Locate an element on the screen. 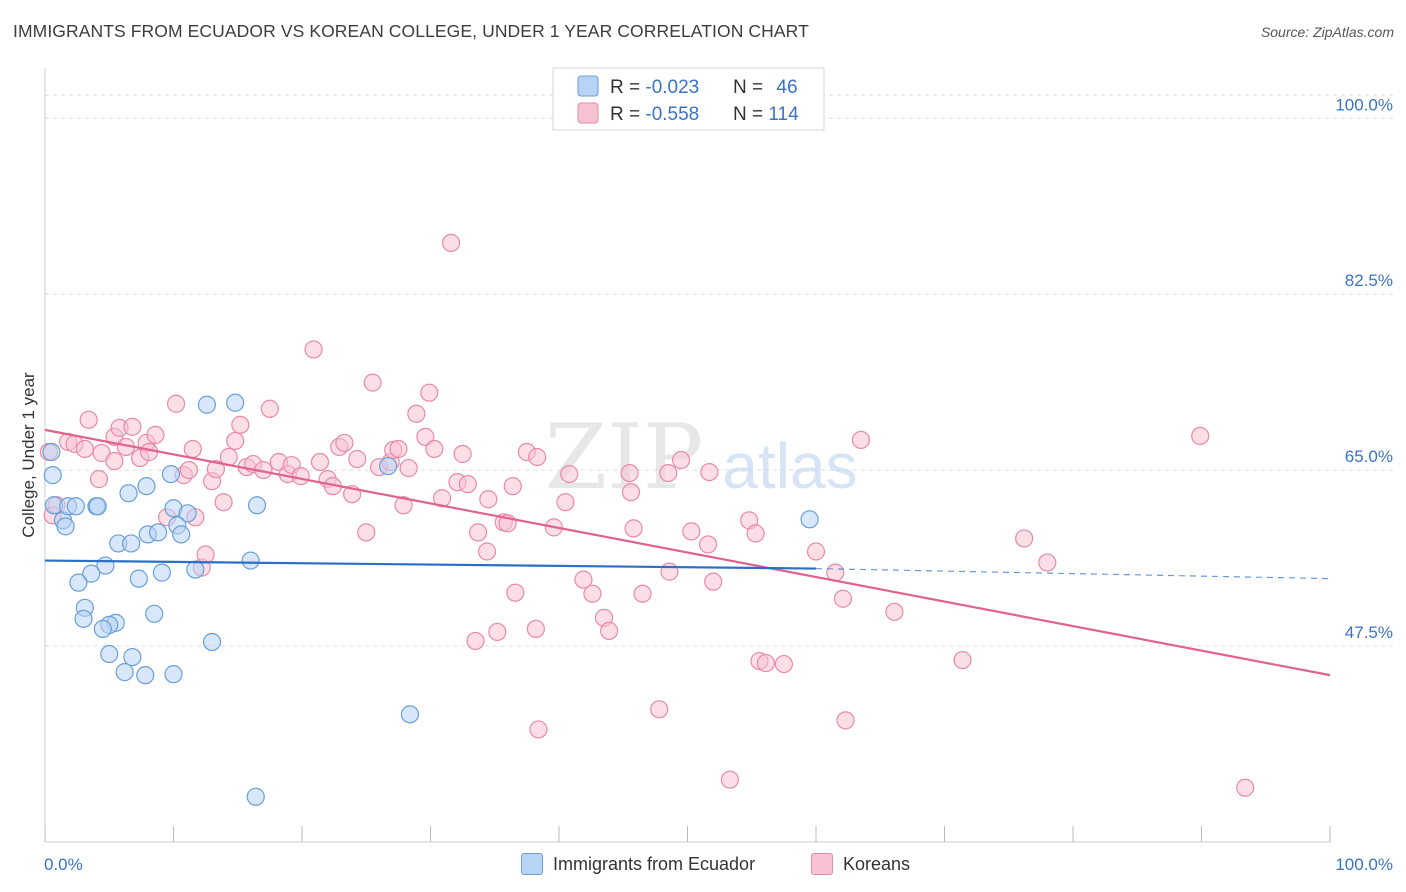 This screenshot has width=1406, height=892. x-tick-label: 100.0% is located at coordinates (1364, 864).